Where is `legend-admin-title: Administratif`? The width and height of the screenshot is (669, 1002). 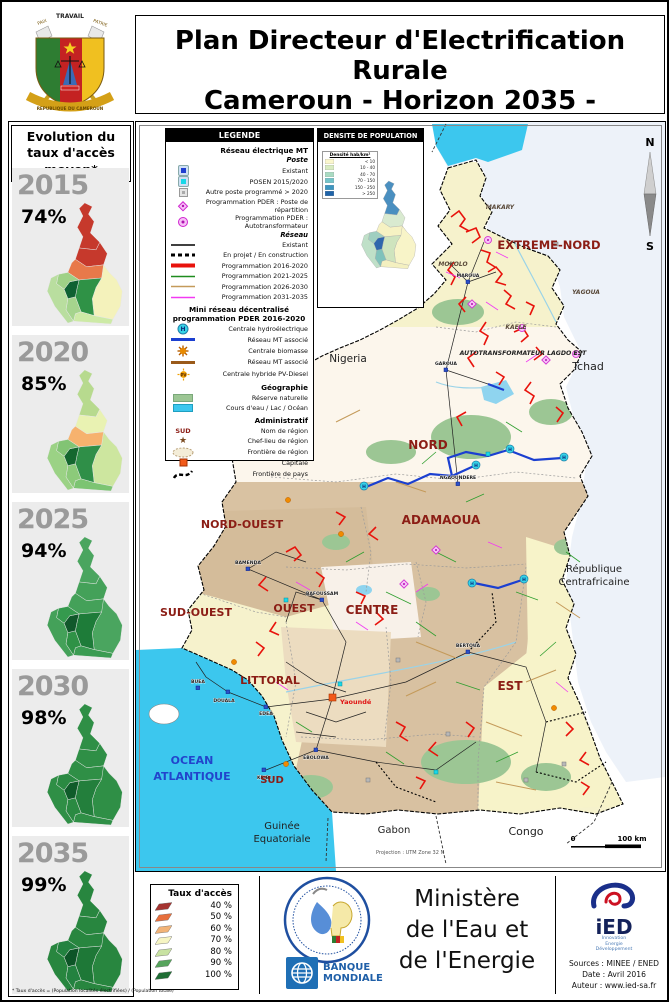
legend-admin-title: Administratif is located at coordinates (281, 420).